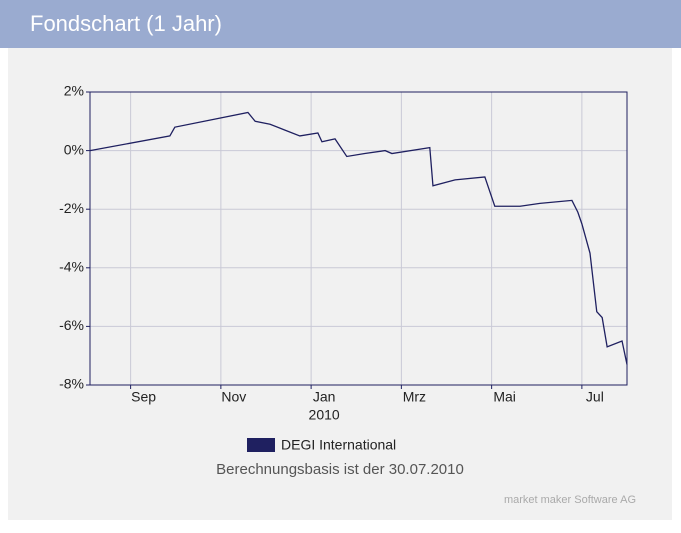  What do you see at coordinates (504, 397) in the screenshot?
I see `x-tick-label: Mai` at bounding box center [504, 397].